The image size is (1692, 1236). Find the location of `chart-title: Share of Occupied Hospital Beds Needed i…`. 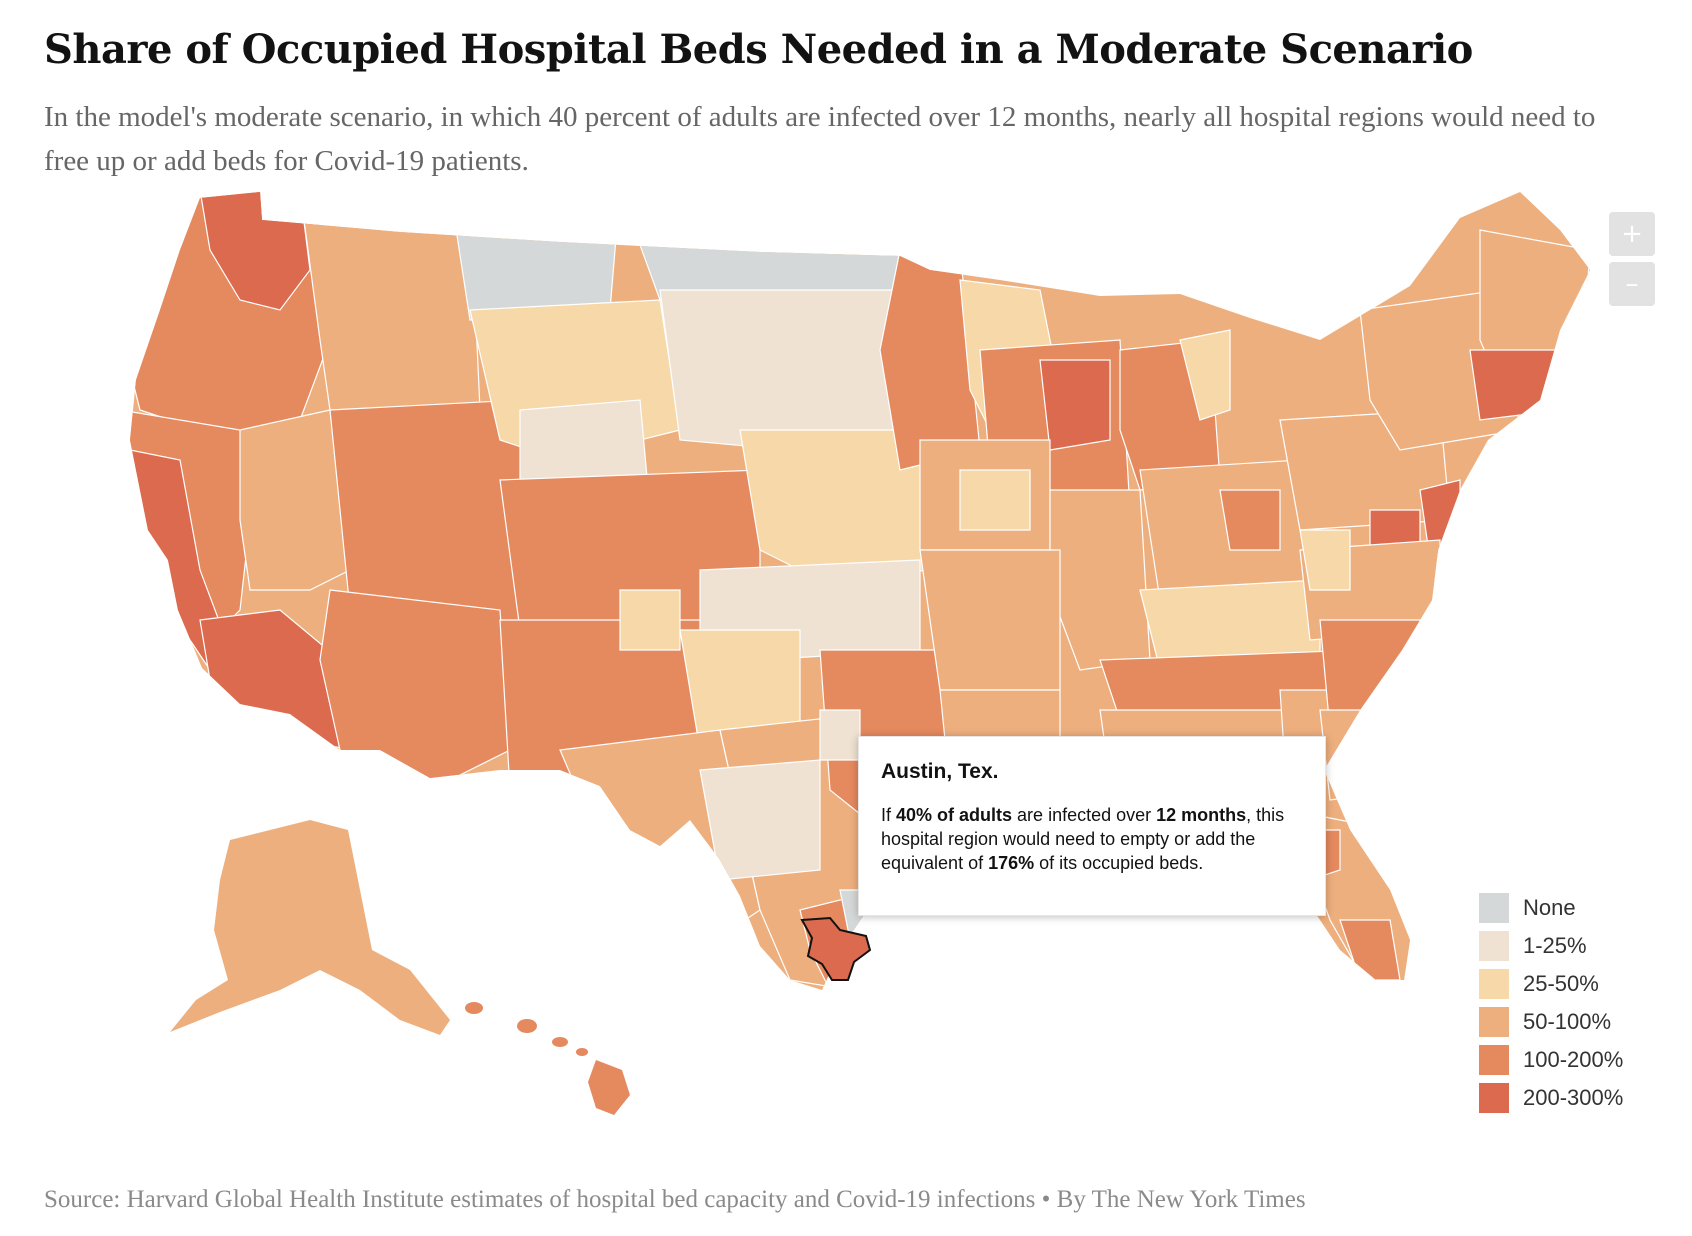

chart-title: Share of Occupied Hospital Beds Needed i… is located at coordinates (758, 49).